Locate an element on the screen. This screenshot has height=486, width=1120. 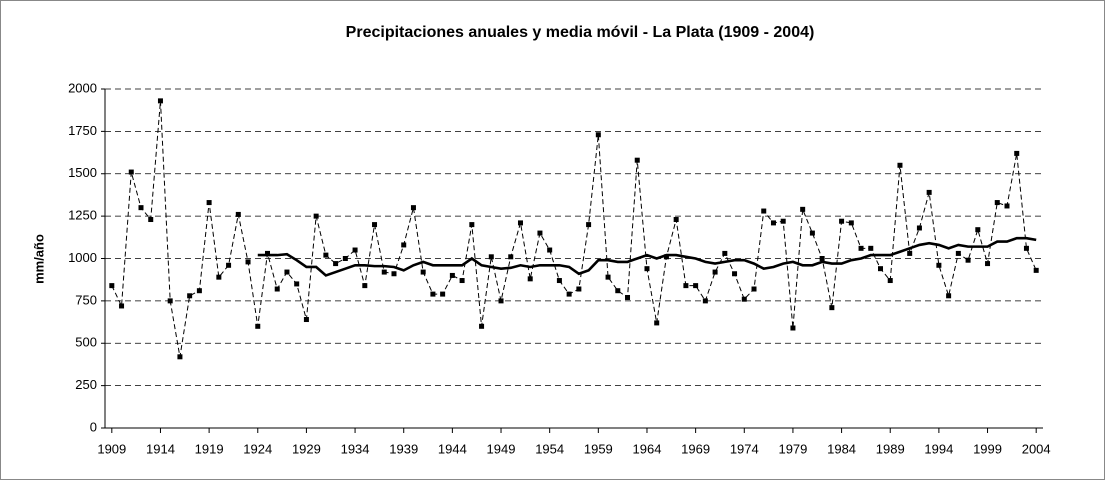
y-tick-label: 1500 is located at coordinates (82, 172).